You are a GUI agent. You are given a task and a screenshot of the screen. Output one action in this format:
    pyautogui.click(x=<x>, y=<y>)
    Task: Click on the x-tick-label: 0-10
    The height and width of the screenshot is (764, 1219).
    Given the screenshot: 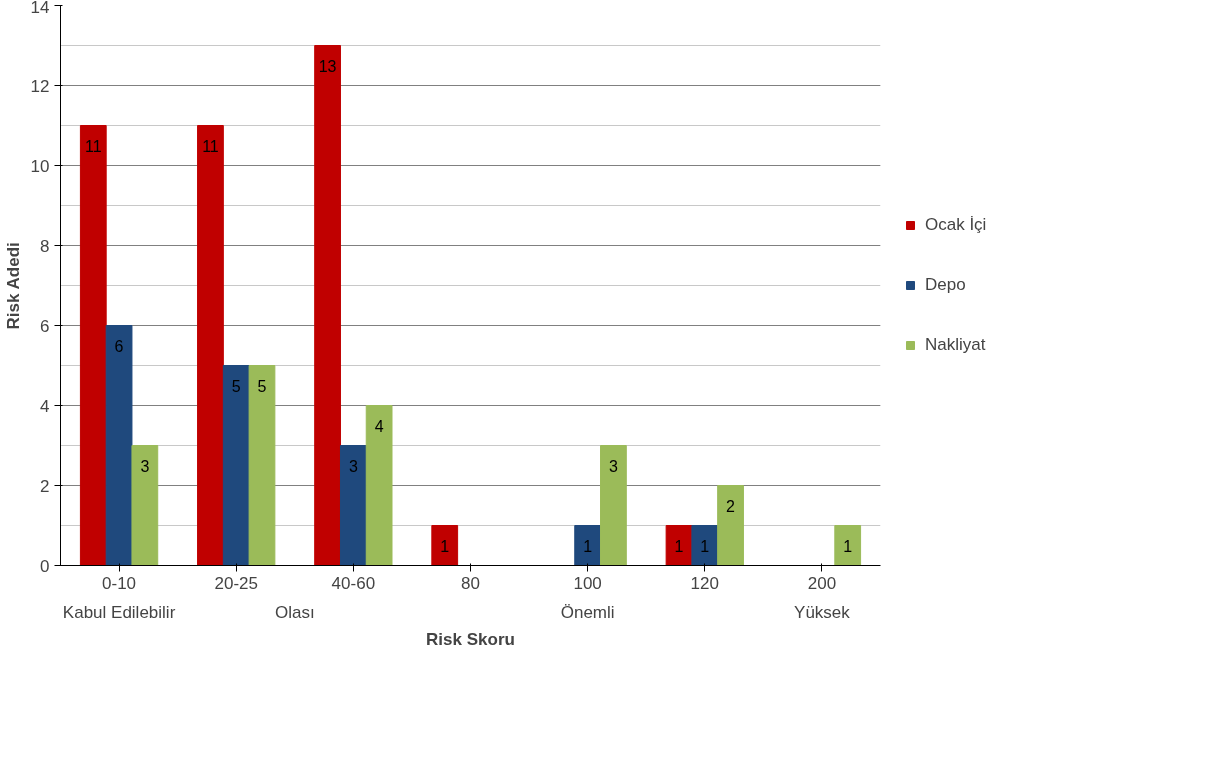 What is the action you would take?
    pyautogui.click(x=119, y=583)
    